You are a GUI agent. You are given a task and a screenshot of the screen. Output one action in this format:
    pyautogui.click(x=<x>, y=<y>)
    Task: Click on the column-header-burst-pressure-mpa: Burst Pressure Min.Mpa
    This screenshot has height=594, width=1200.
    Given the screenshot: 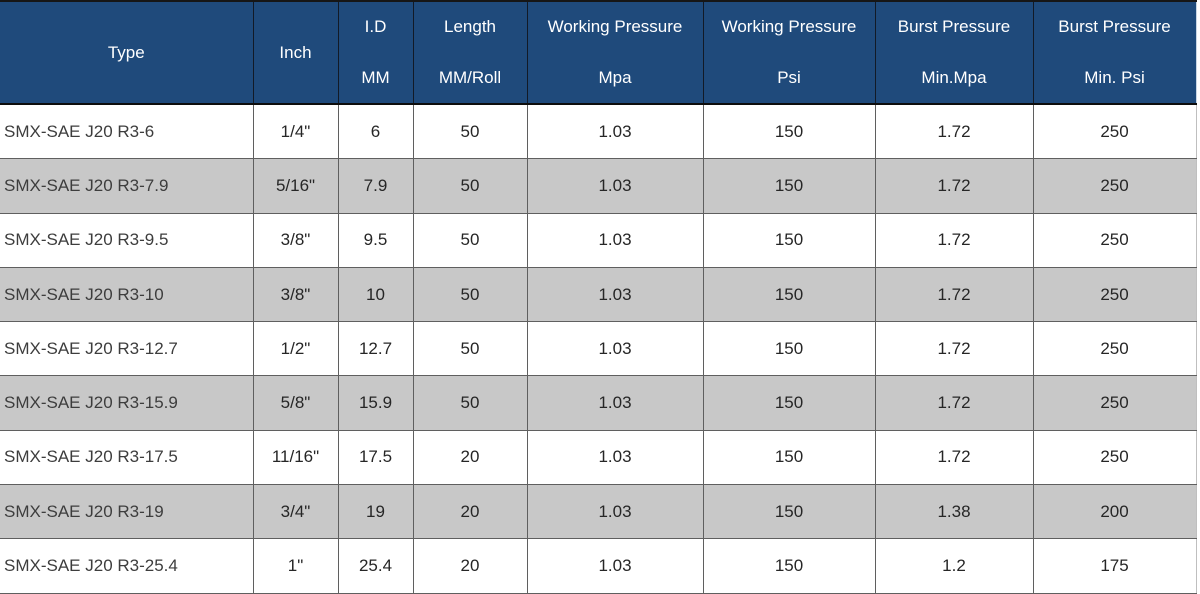 What is the action you would take?
    pyautogui.click(x=954, y=53)
    